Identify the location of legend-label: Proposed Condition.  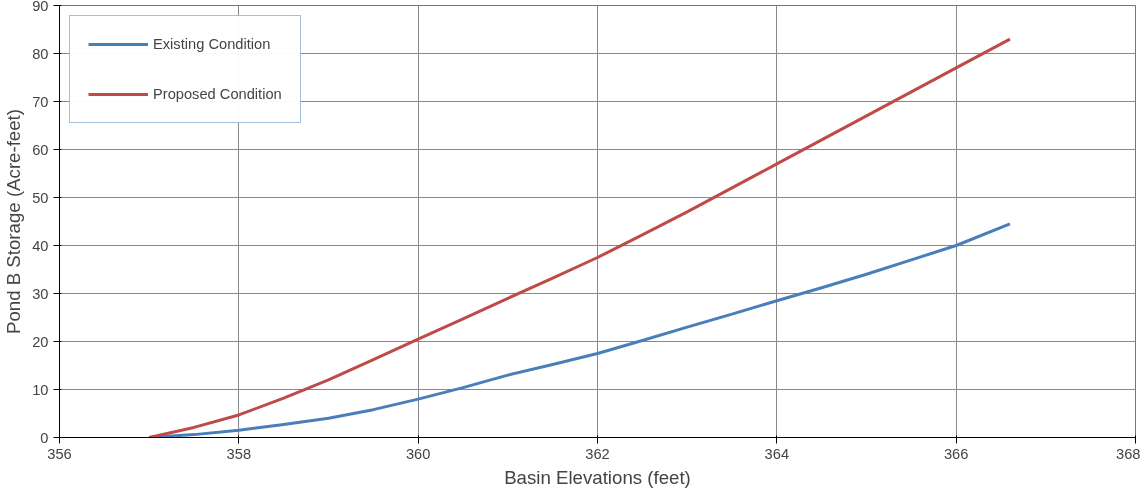
(217, 94).